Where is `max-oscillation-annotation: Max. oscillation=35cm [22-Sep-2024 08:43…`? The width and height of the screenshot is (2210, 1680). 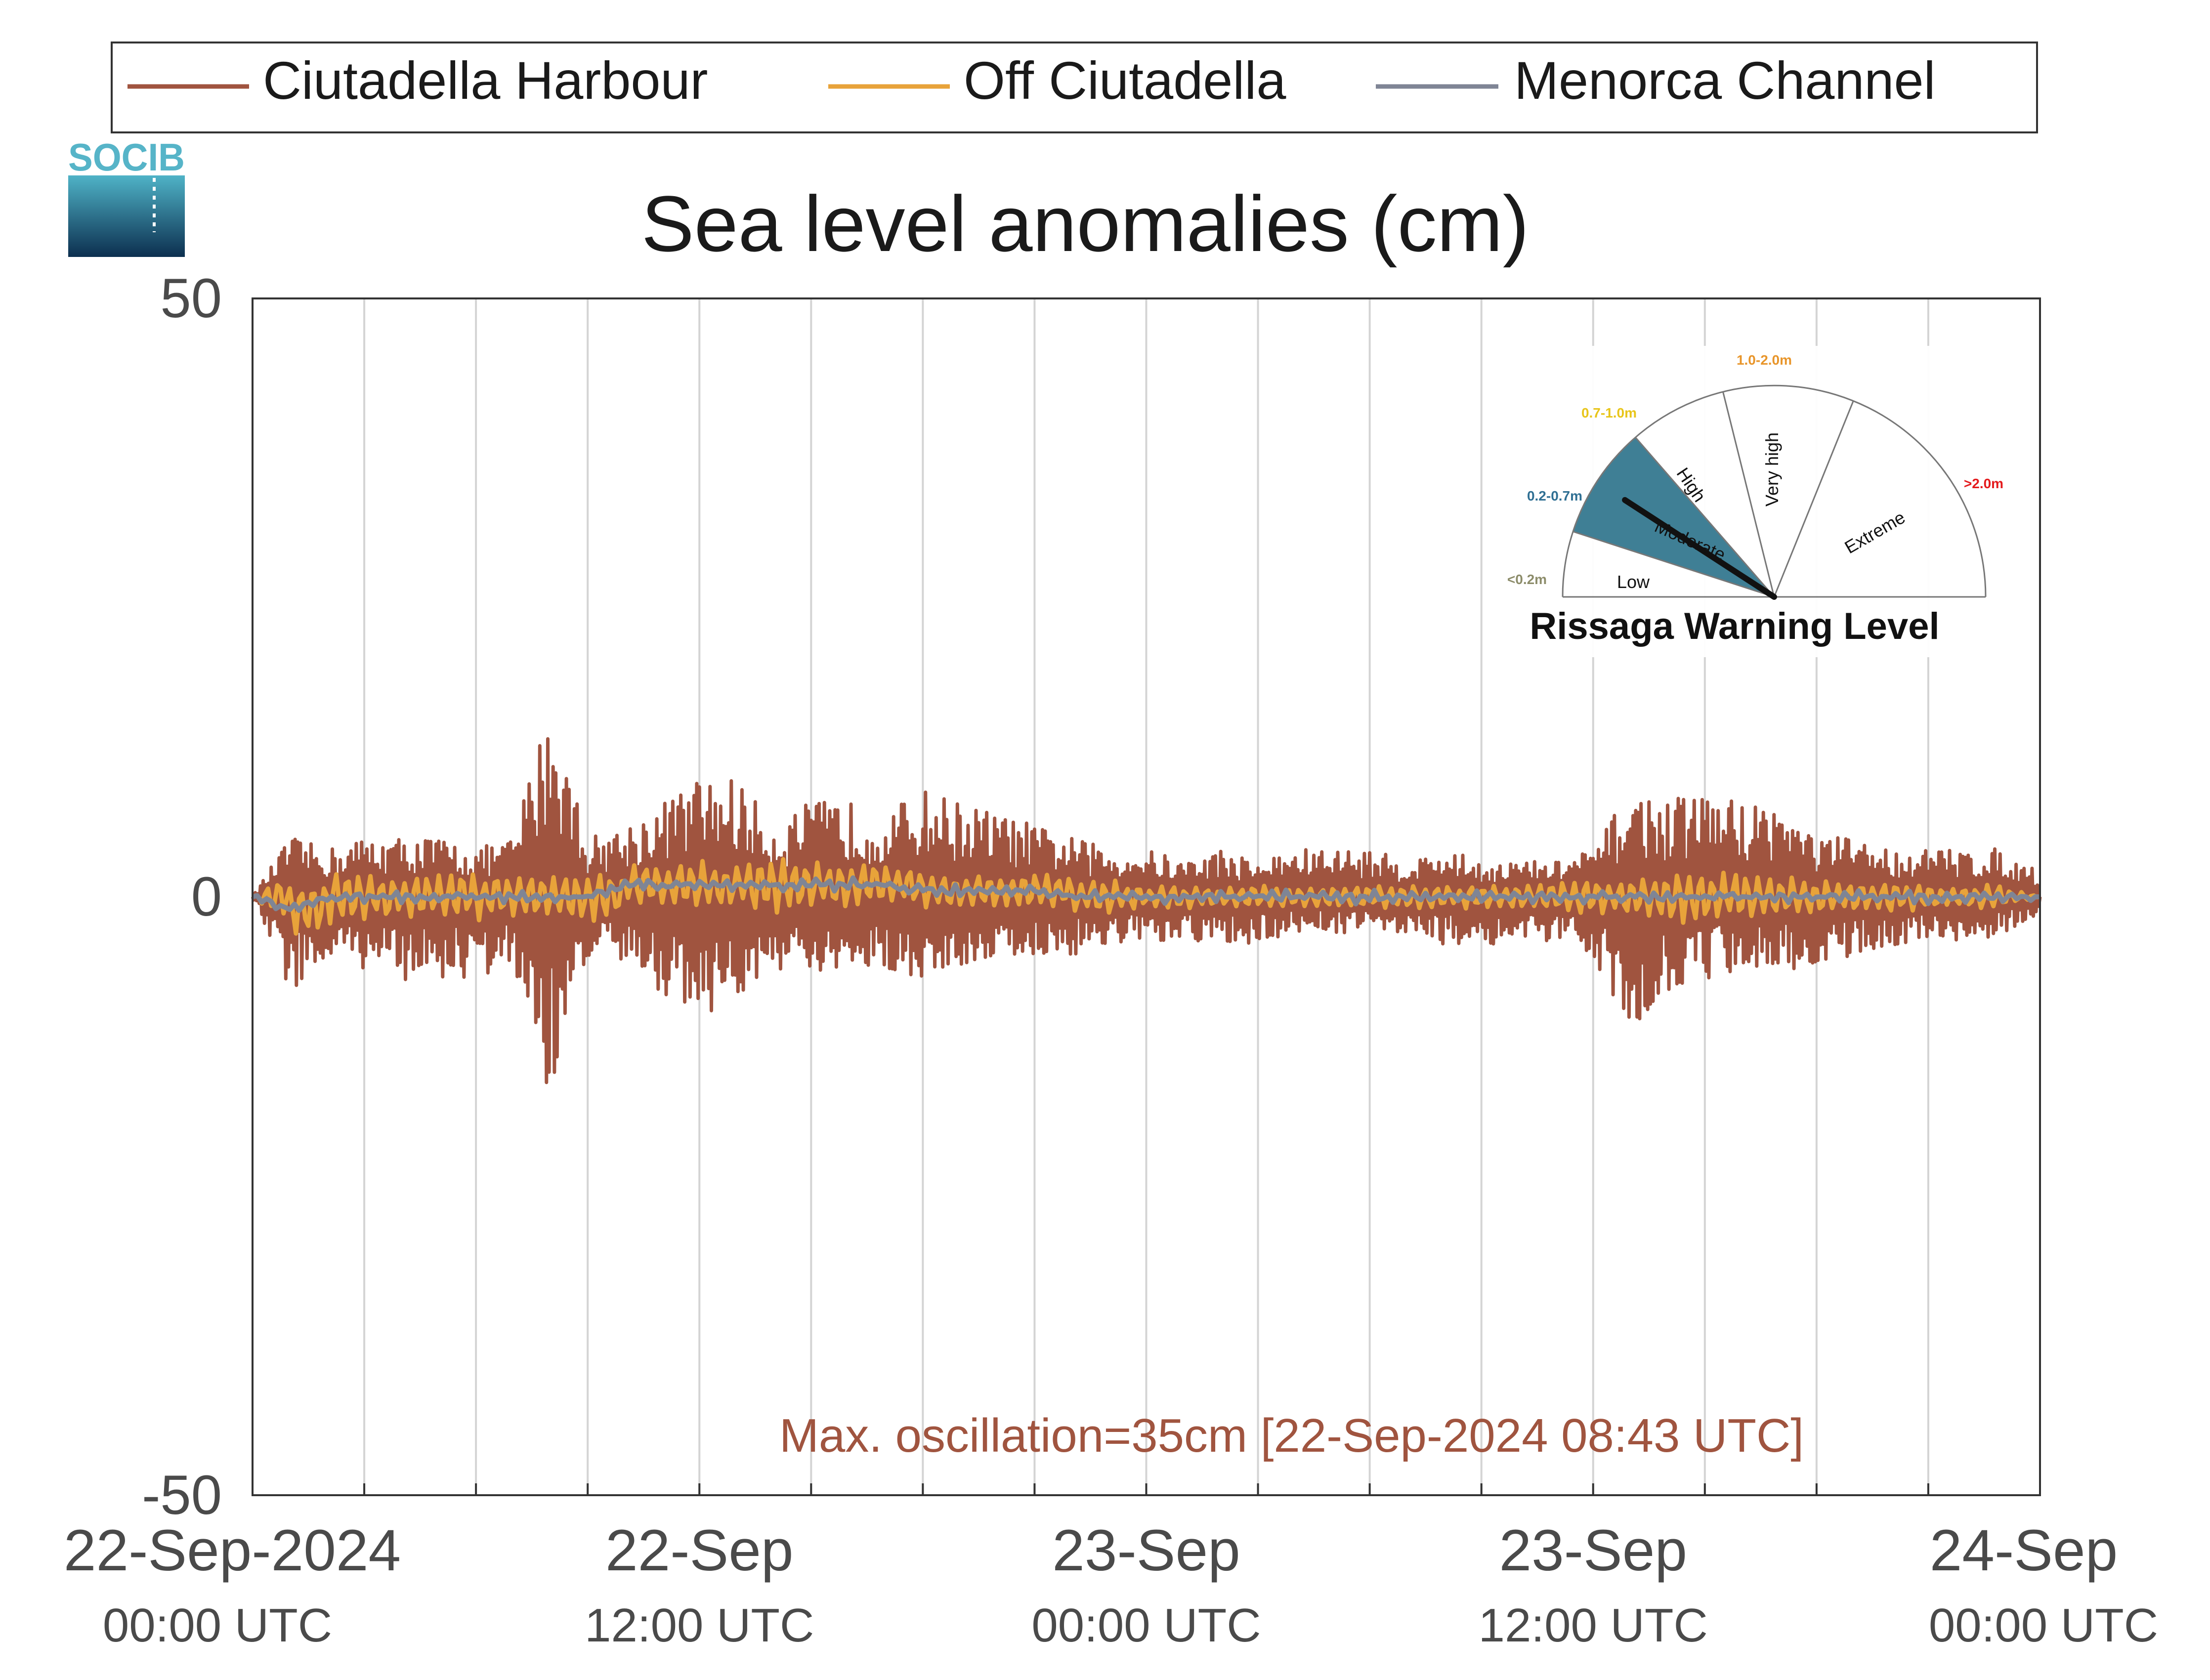
max-oscillation-annotation: Max. oscillation=35cm [22-Sep-2024 08:43… is located at coordinates (1291, 1435).